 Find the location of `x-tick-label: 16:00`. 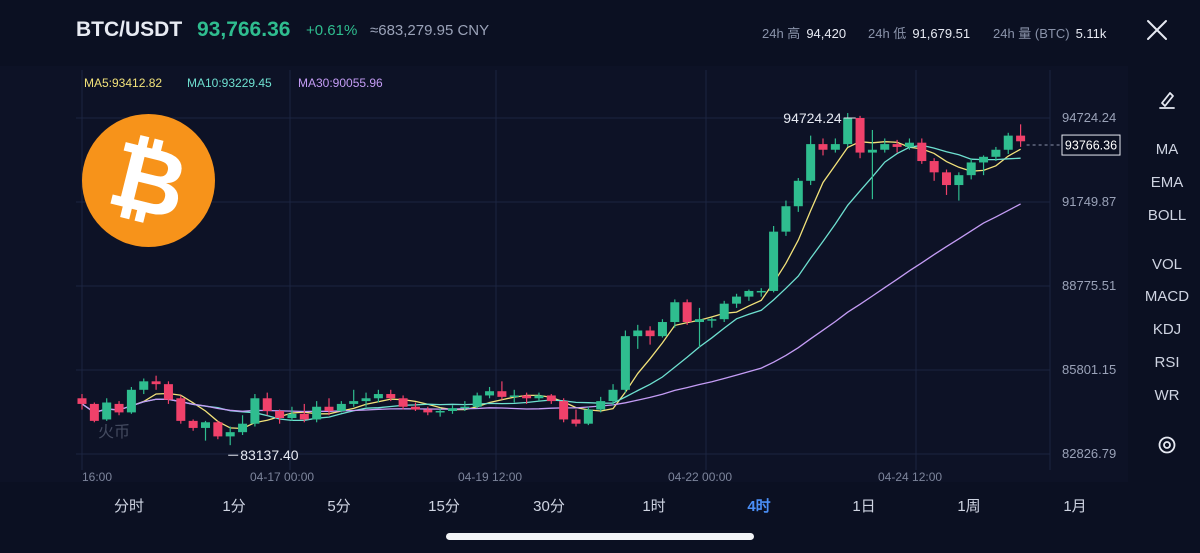

x-tick-label: 16:00 is located at coordinates (97, 477).